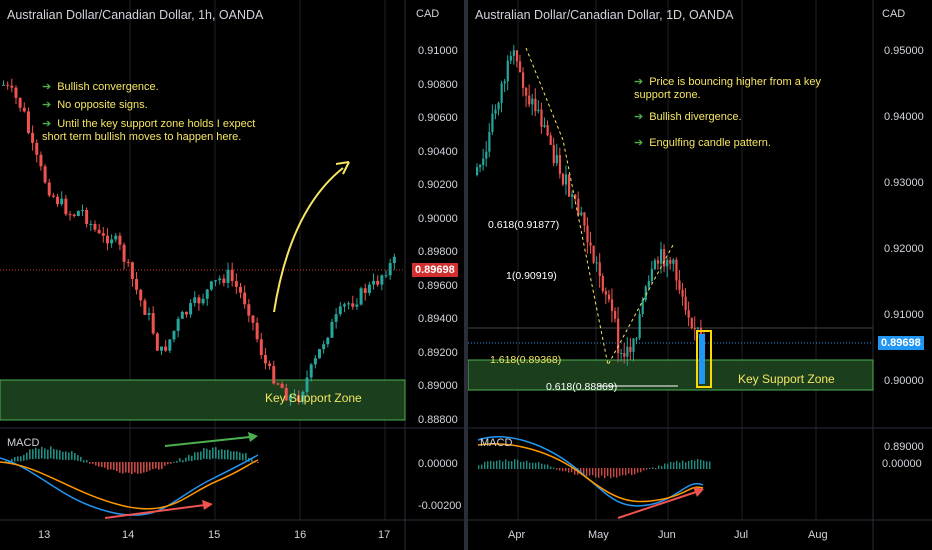 The width and height of the screenshot is (932, 550). I want to click on engulfing-candle, so click(702, 359).